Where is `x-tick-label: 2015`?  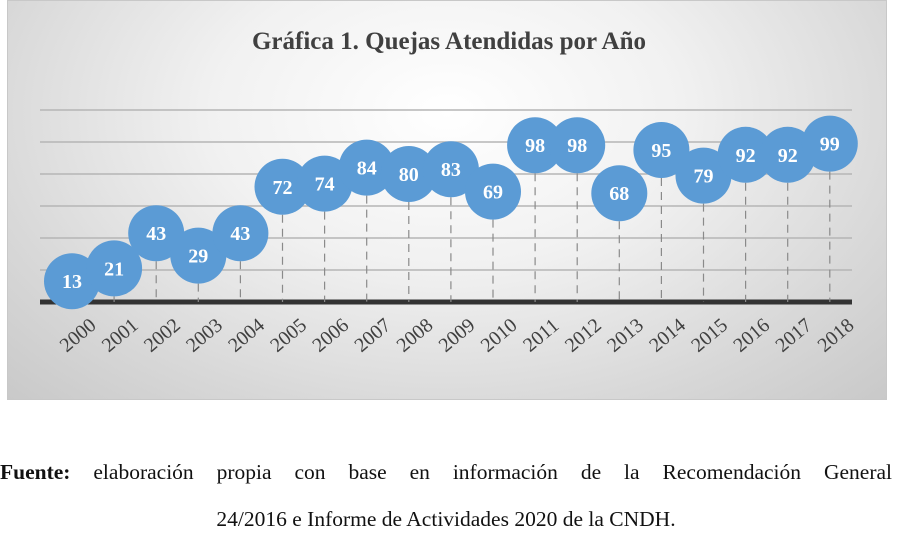
x-tick-label: 2015 is located at coordinates (709, 335).